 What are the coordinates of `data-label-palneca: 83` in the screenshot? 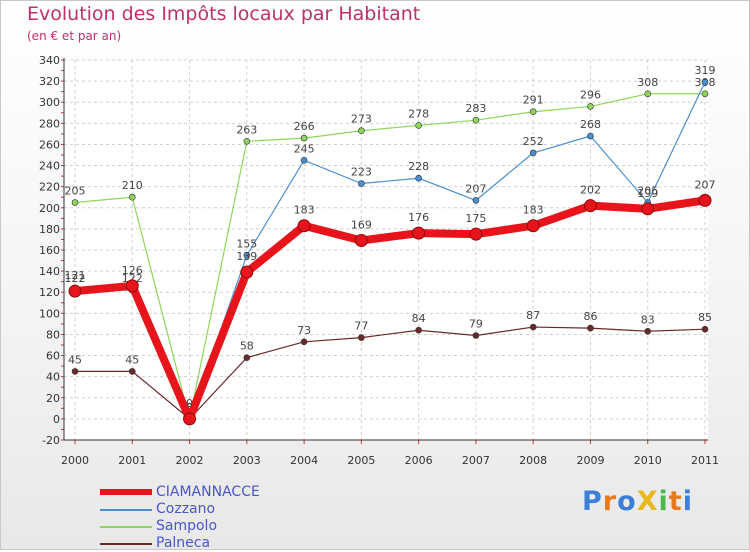 It's located at (648, 319).